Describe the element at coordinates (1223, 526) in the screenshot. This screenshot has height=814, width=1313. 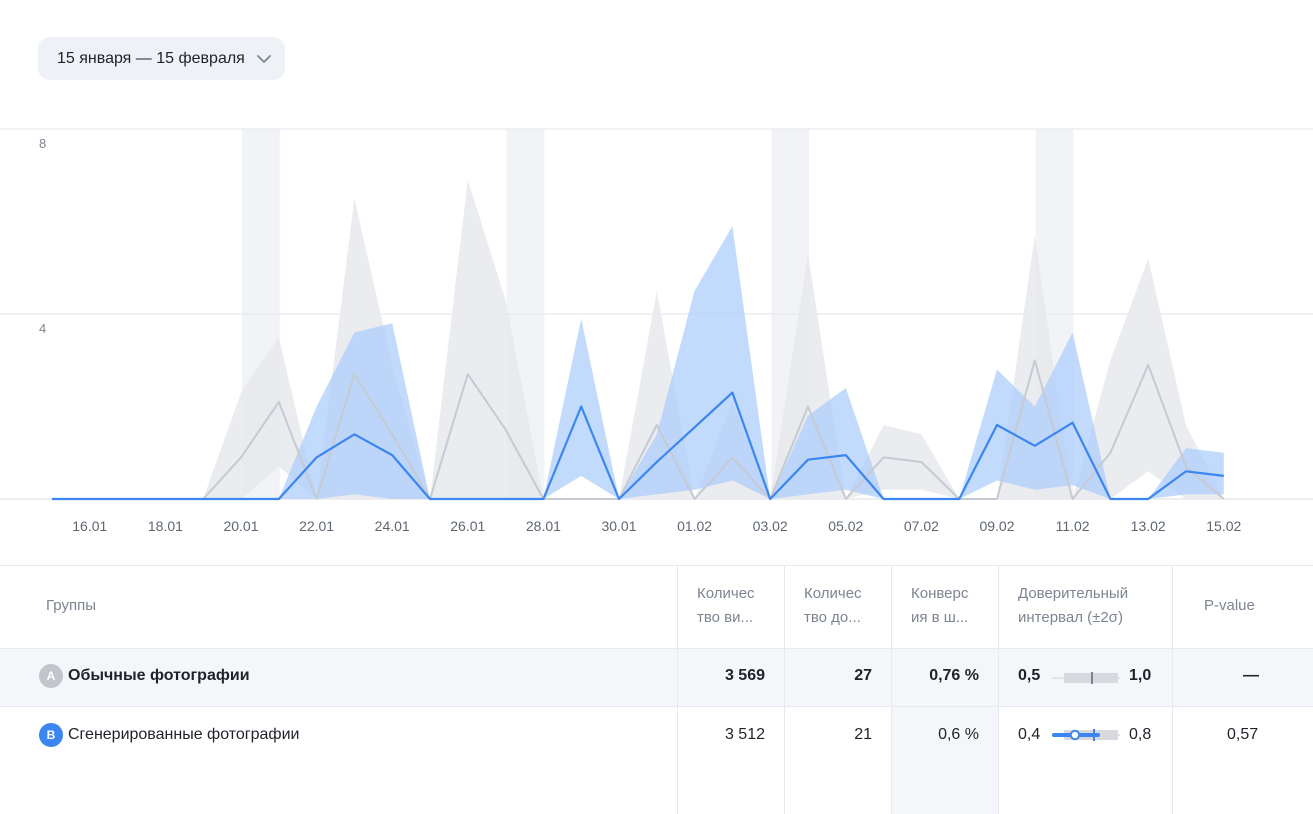
I see `x-tick-label: 15.02` at that location.